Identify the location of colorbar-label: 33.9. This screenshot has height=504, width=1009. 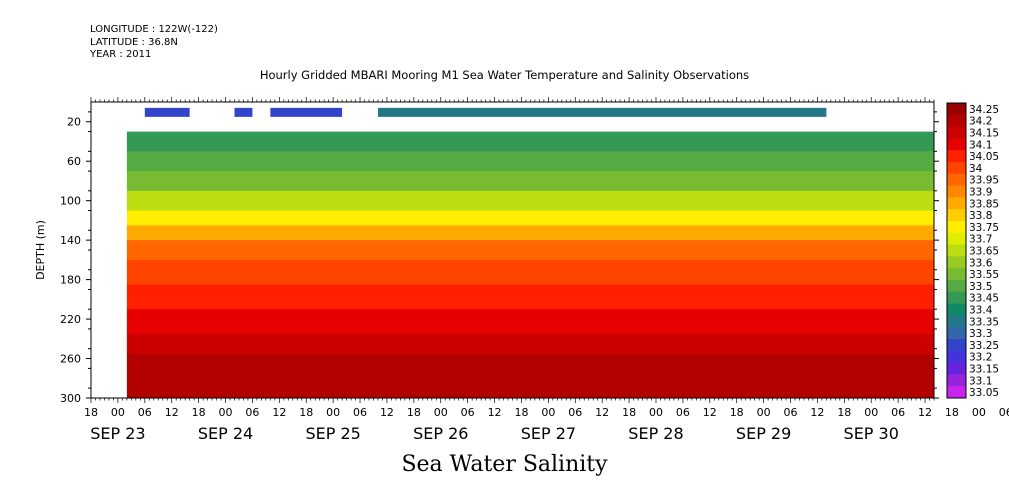
(980, 193).